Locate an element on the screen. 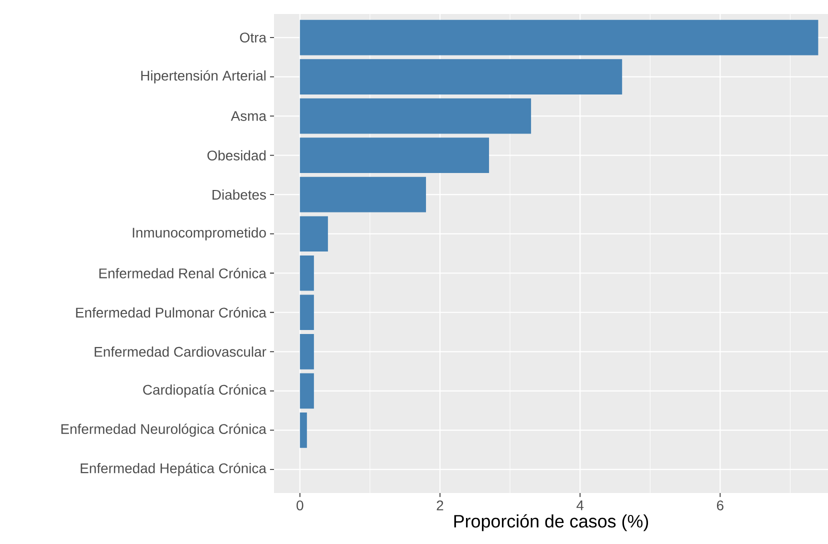  y-tick-label: Inmunocomprometido is located at coordinates (199, 233).